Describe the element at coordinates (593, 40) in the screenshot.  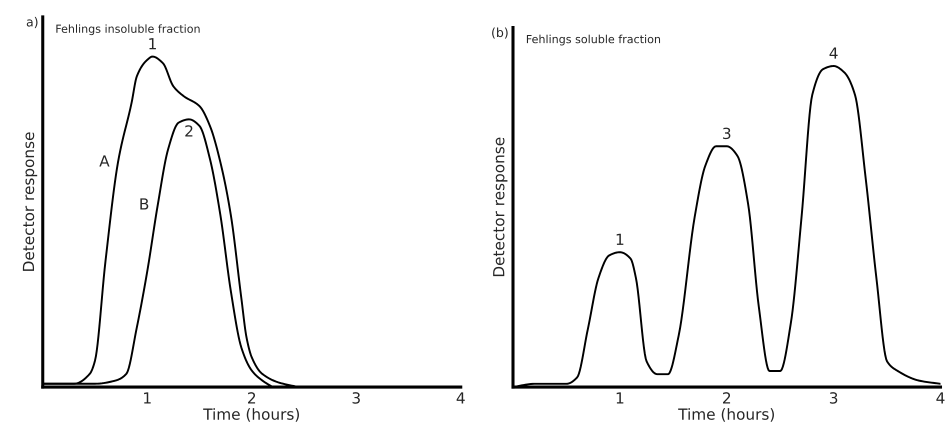
I see `chart-title: Fehlings soluble fraction` at that location.